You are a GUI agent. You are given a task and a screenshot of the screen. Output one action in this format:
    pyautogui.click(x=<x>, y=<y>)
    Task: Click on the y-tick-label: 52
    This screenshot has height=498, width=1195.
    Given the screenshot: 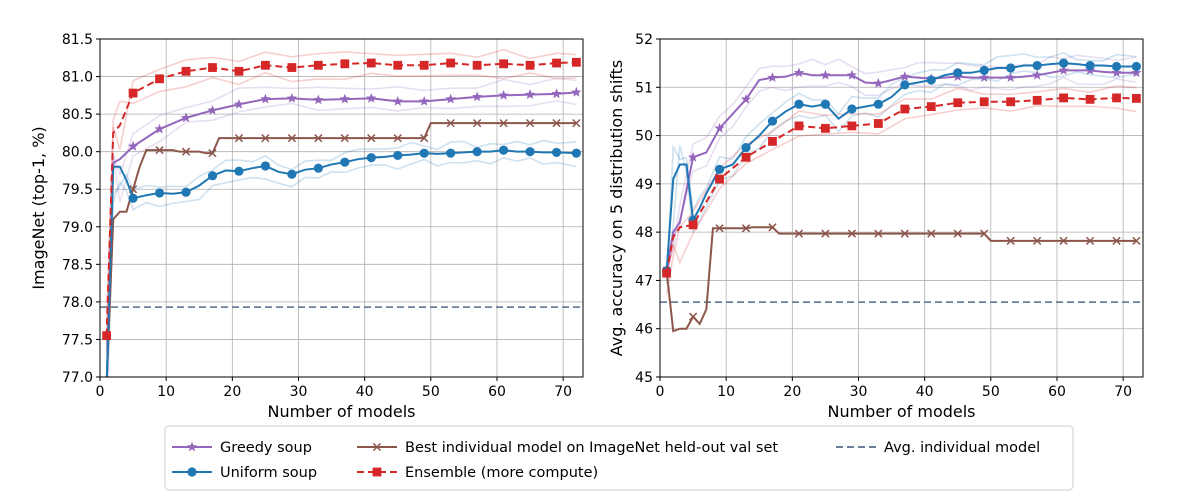 What is the action you would take?
    pyautogui.click(x=644, y=40)
    